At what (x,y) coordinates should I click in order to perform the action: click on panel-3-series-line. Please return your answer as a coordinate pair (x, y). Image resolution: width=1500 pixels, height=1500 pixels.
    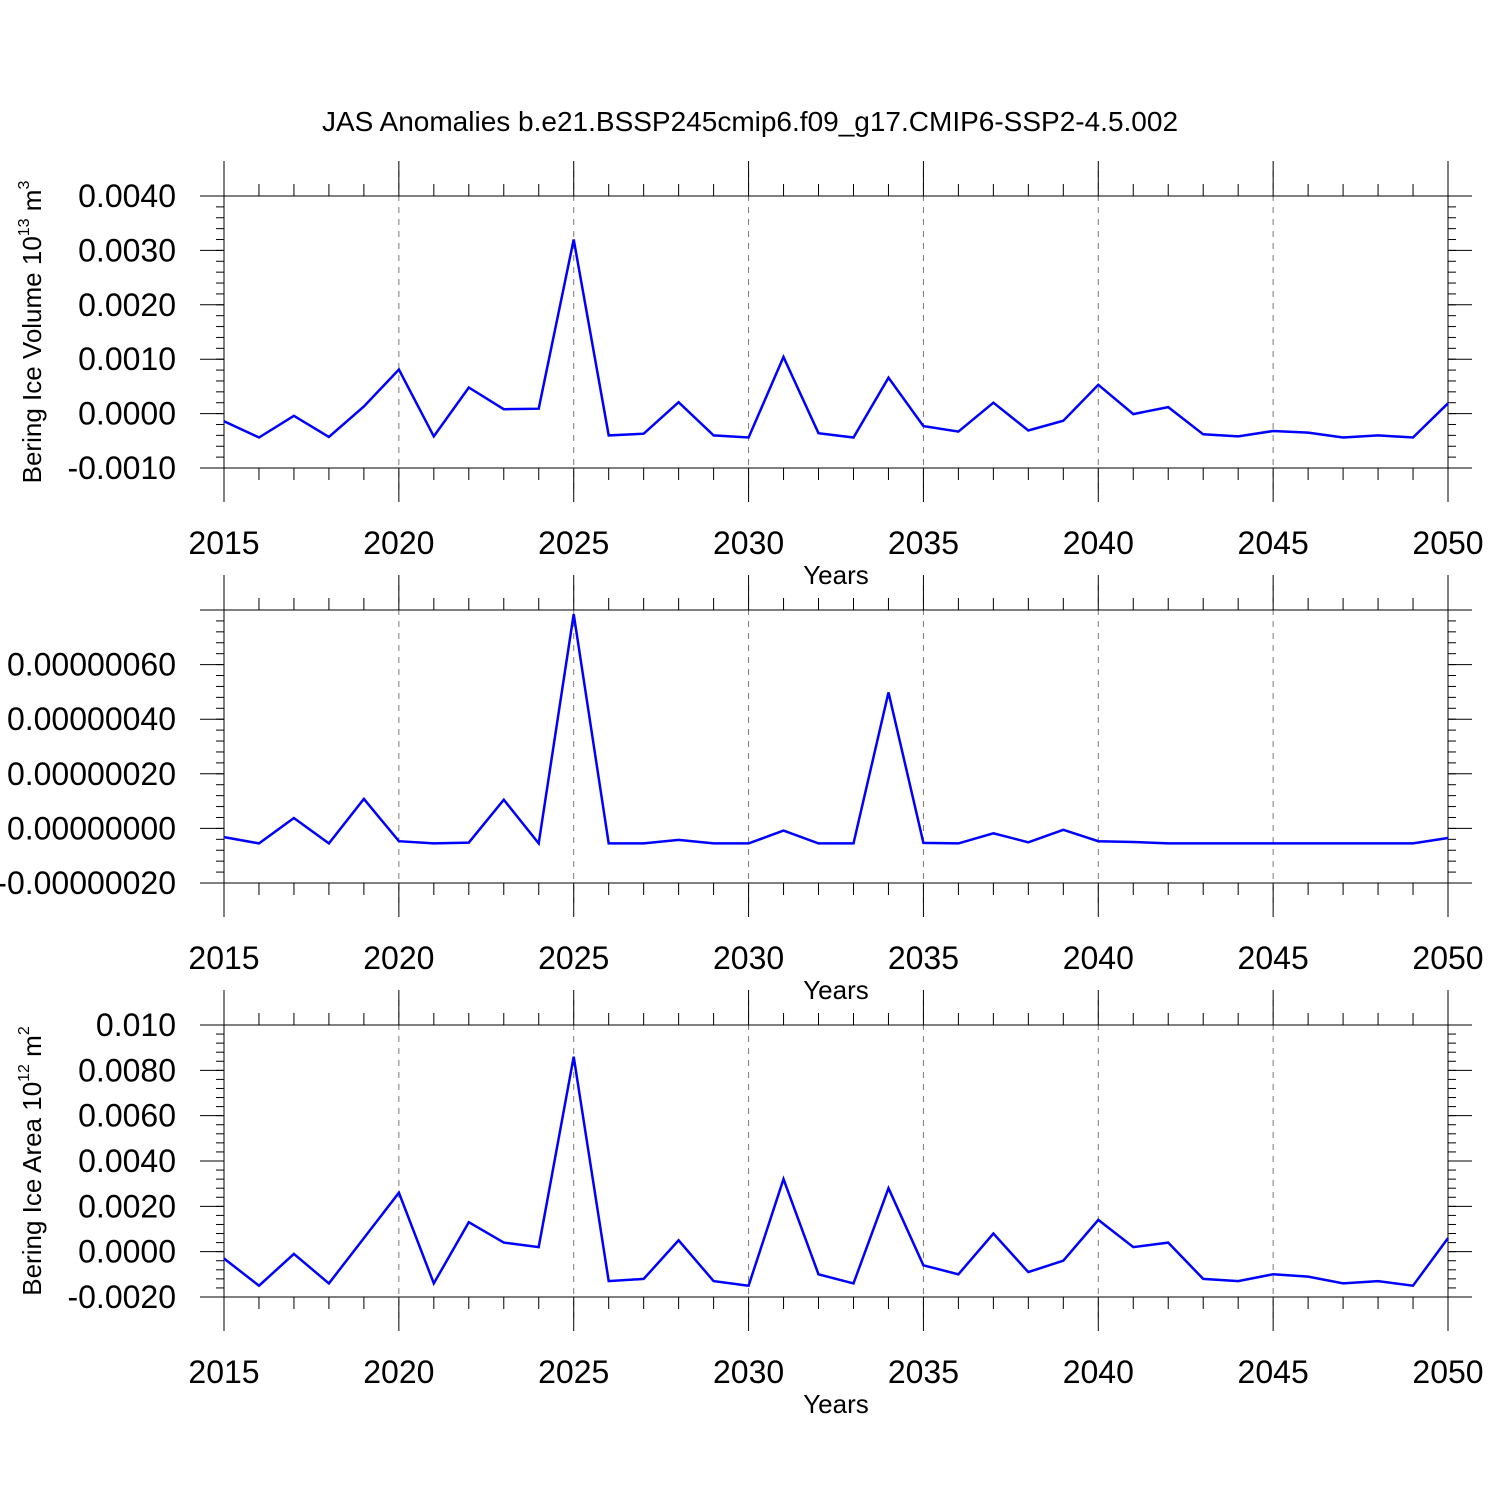
    Looking at the image, I should click on (836, 1172).